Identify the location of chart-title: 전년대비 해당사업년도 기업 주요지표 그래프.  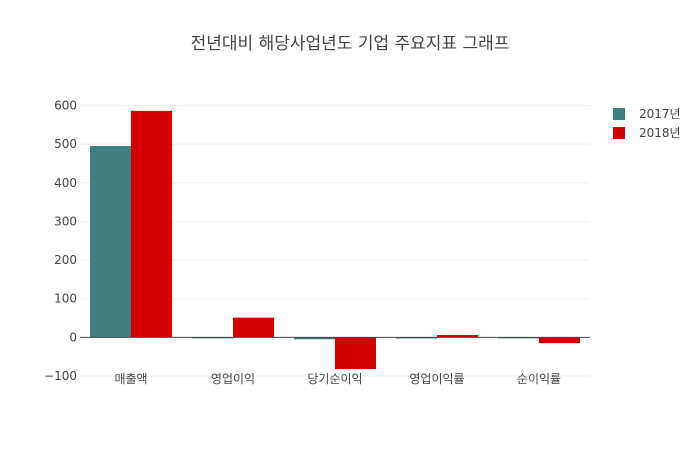
(350, 44).